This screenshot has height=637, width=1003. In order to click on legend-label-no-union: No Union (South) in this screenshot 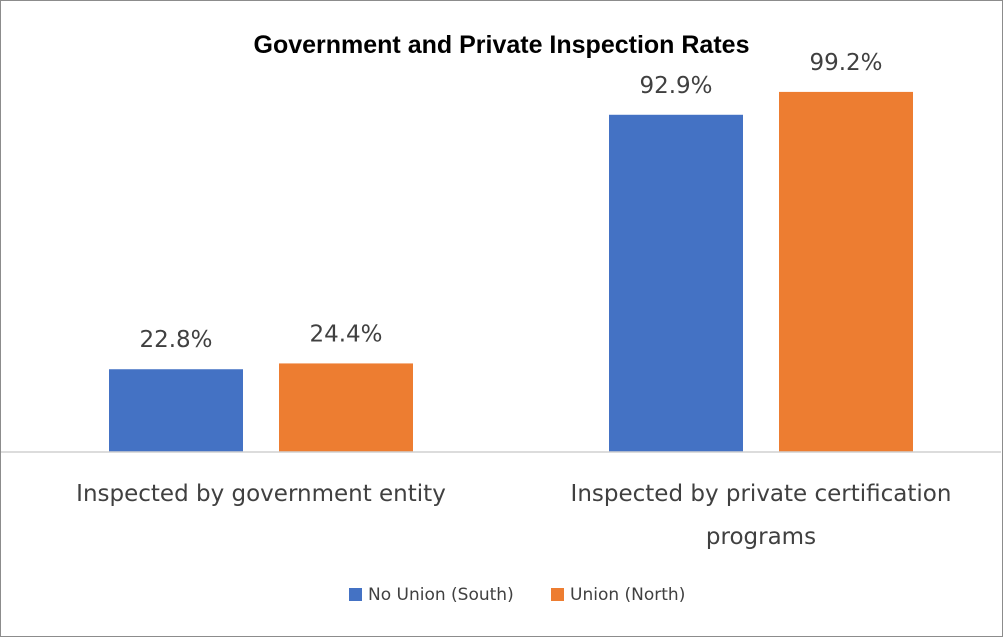, I will do `click(441, 595)`.